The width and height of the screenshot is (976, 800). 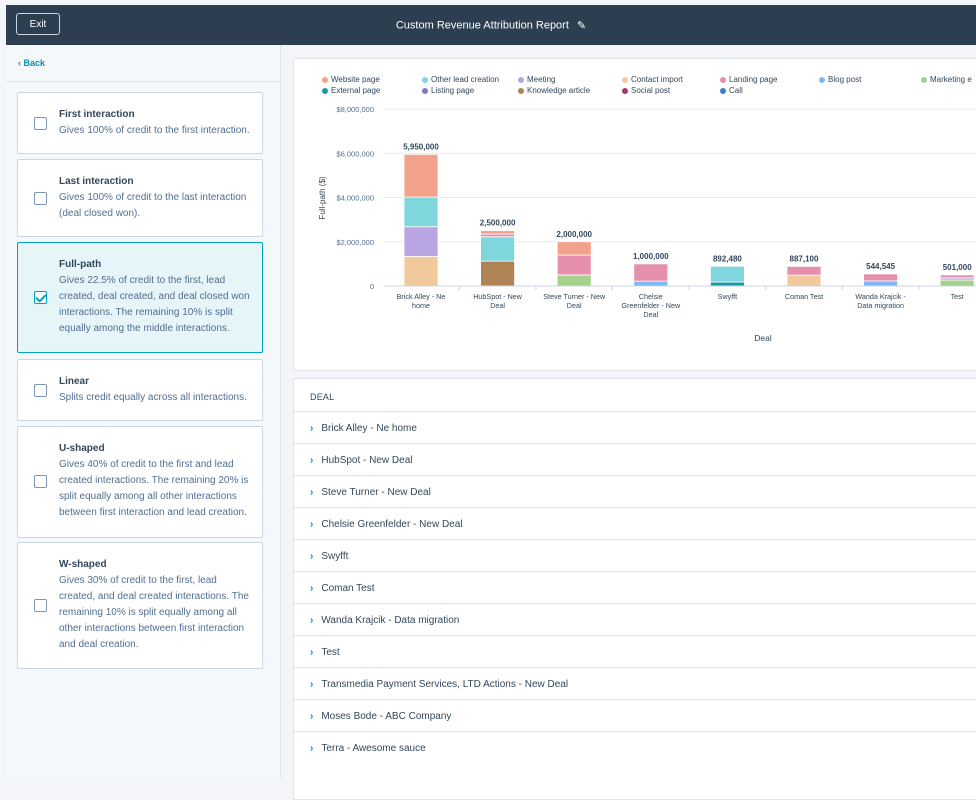 I want to click on legend-item: Listing page, so click(x=448, y=90).